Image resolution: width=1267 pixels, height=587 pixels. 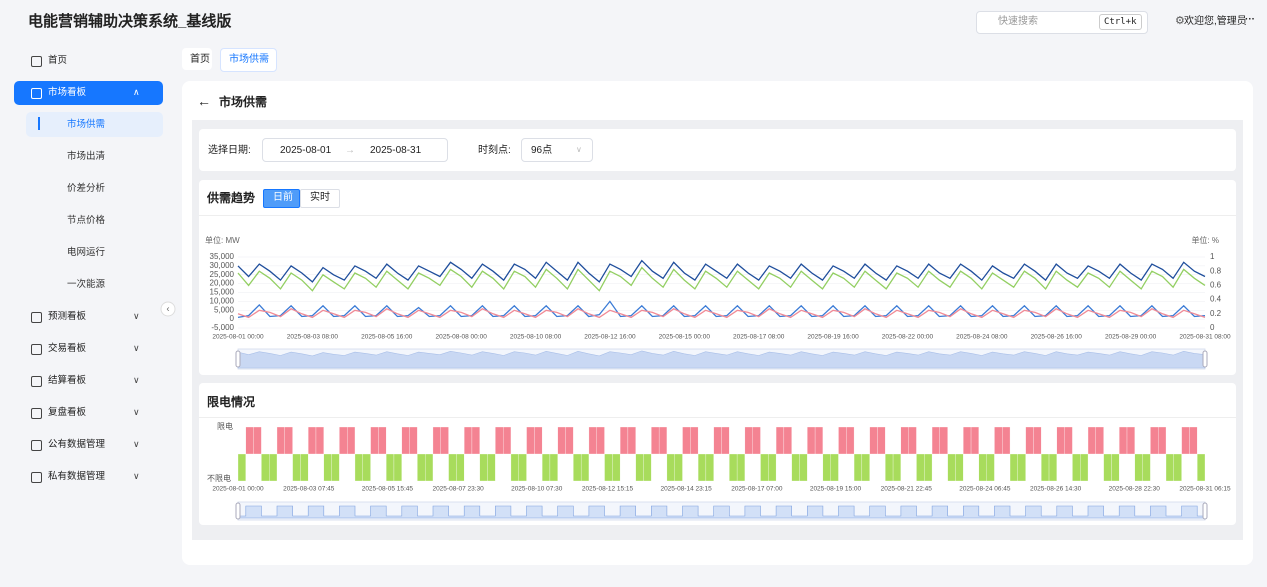 I want to click on search-box, so click(x=1062, y=22).